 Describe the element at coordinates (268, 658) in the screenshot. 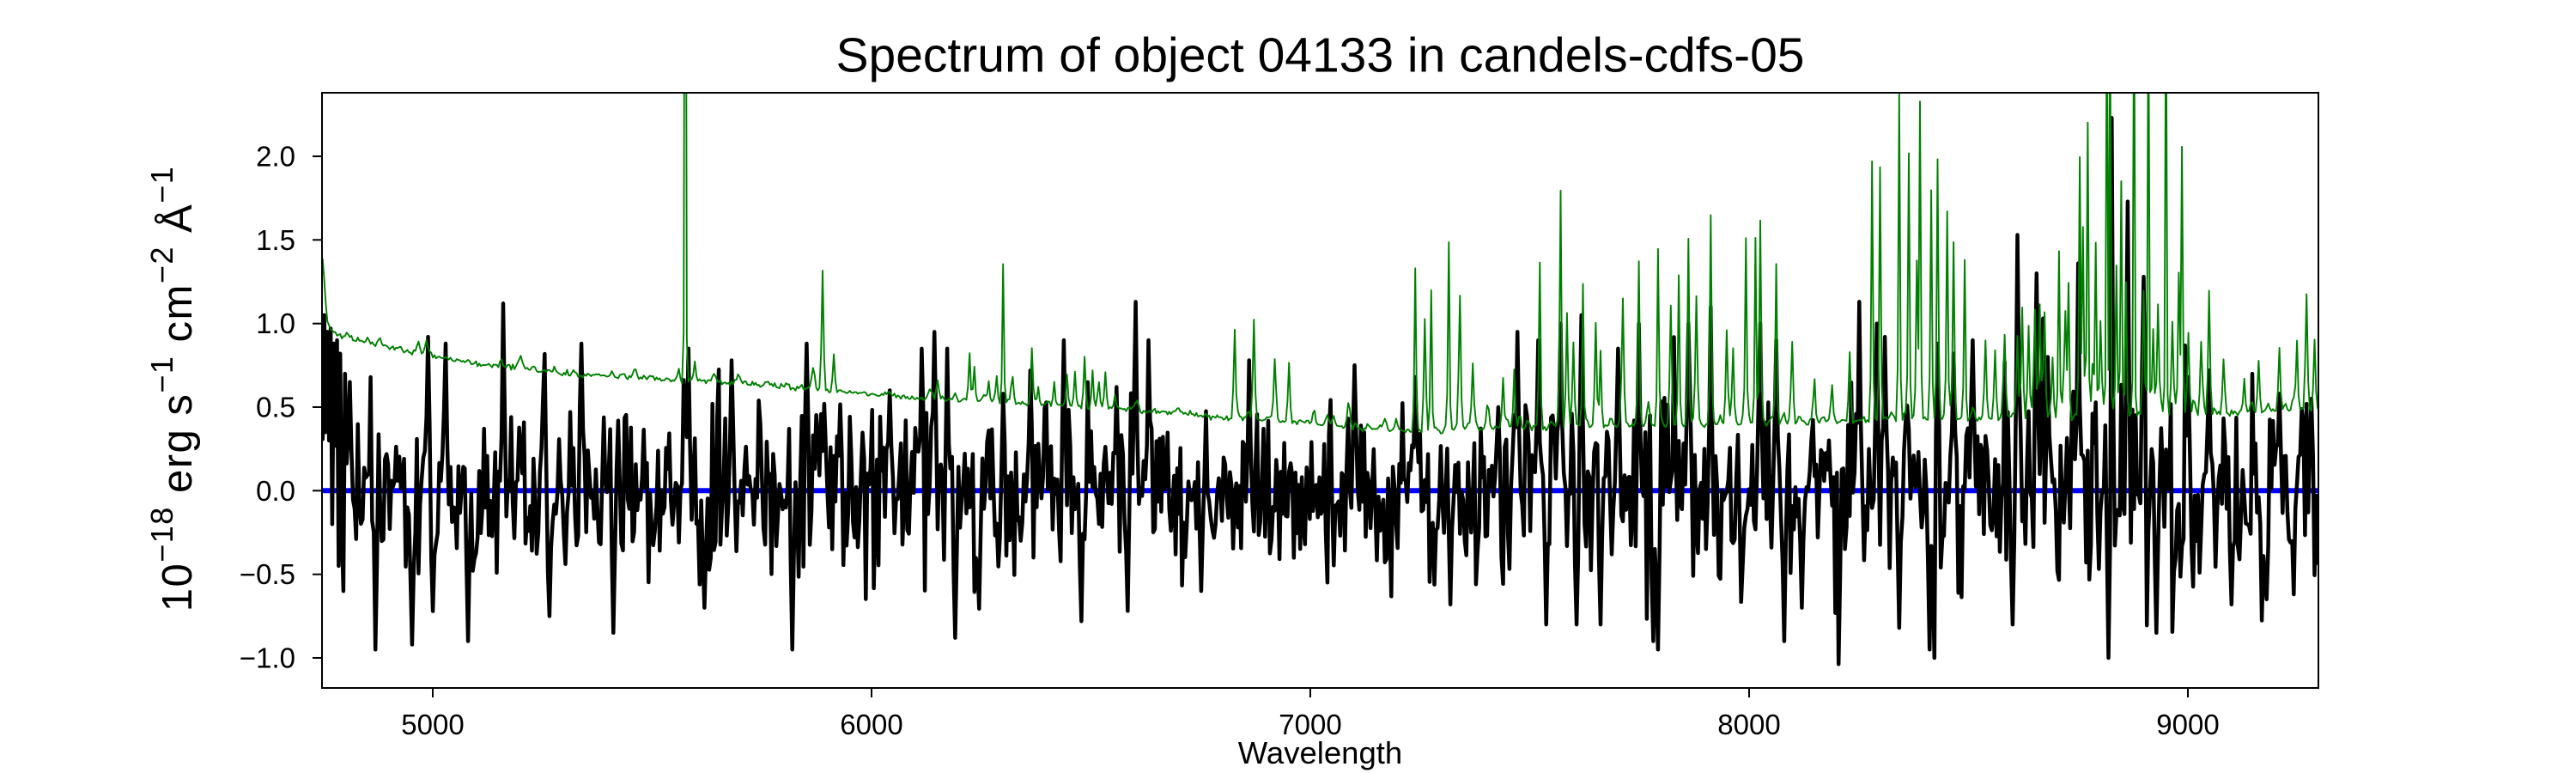

I see `svg-text: −1.0` at that location.